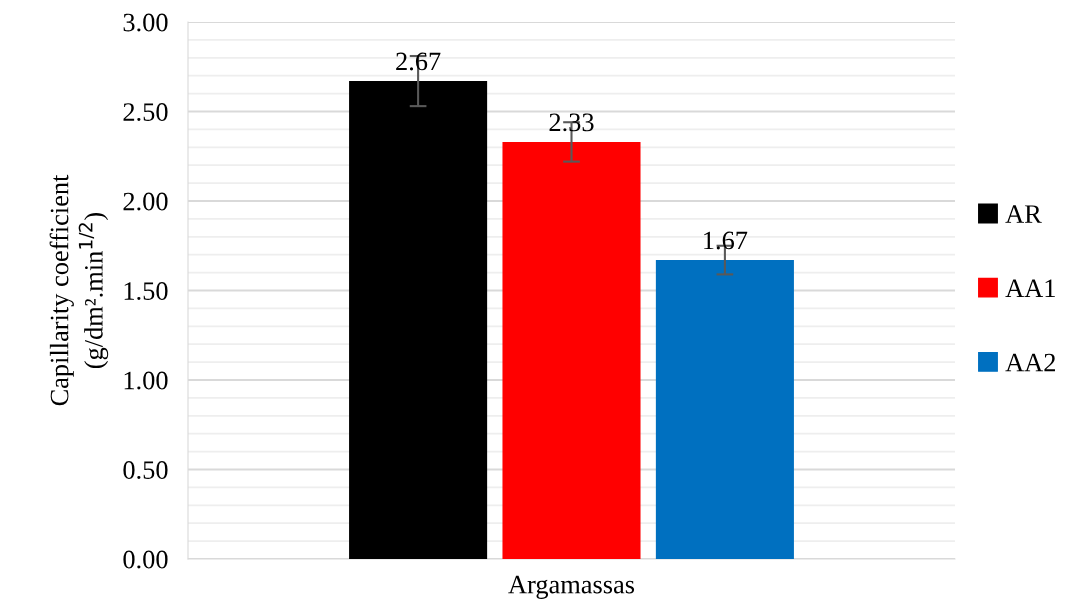  I want to click on y-tick-label: 0.00, so click(145, 559).